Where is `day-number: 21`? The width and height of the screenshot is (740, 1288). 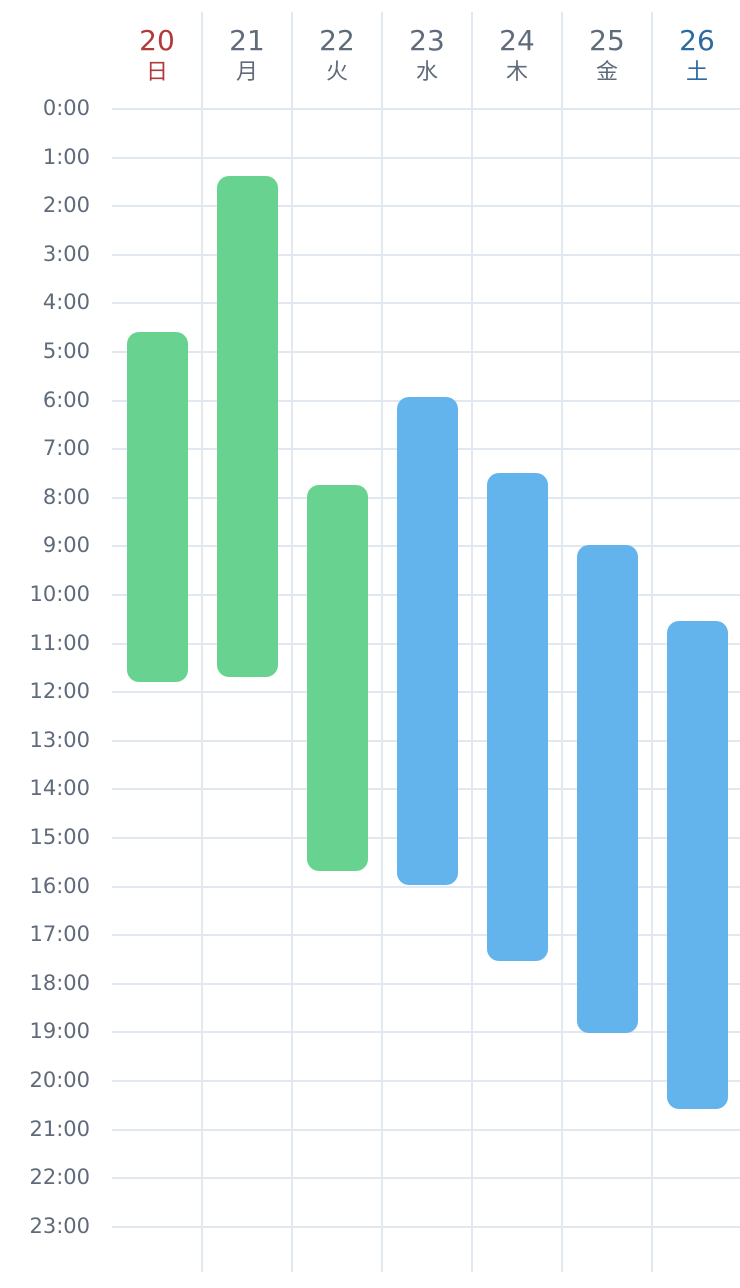 day-number: 21 is located at coordinates (247, 40).